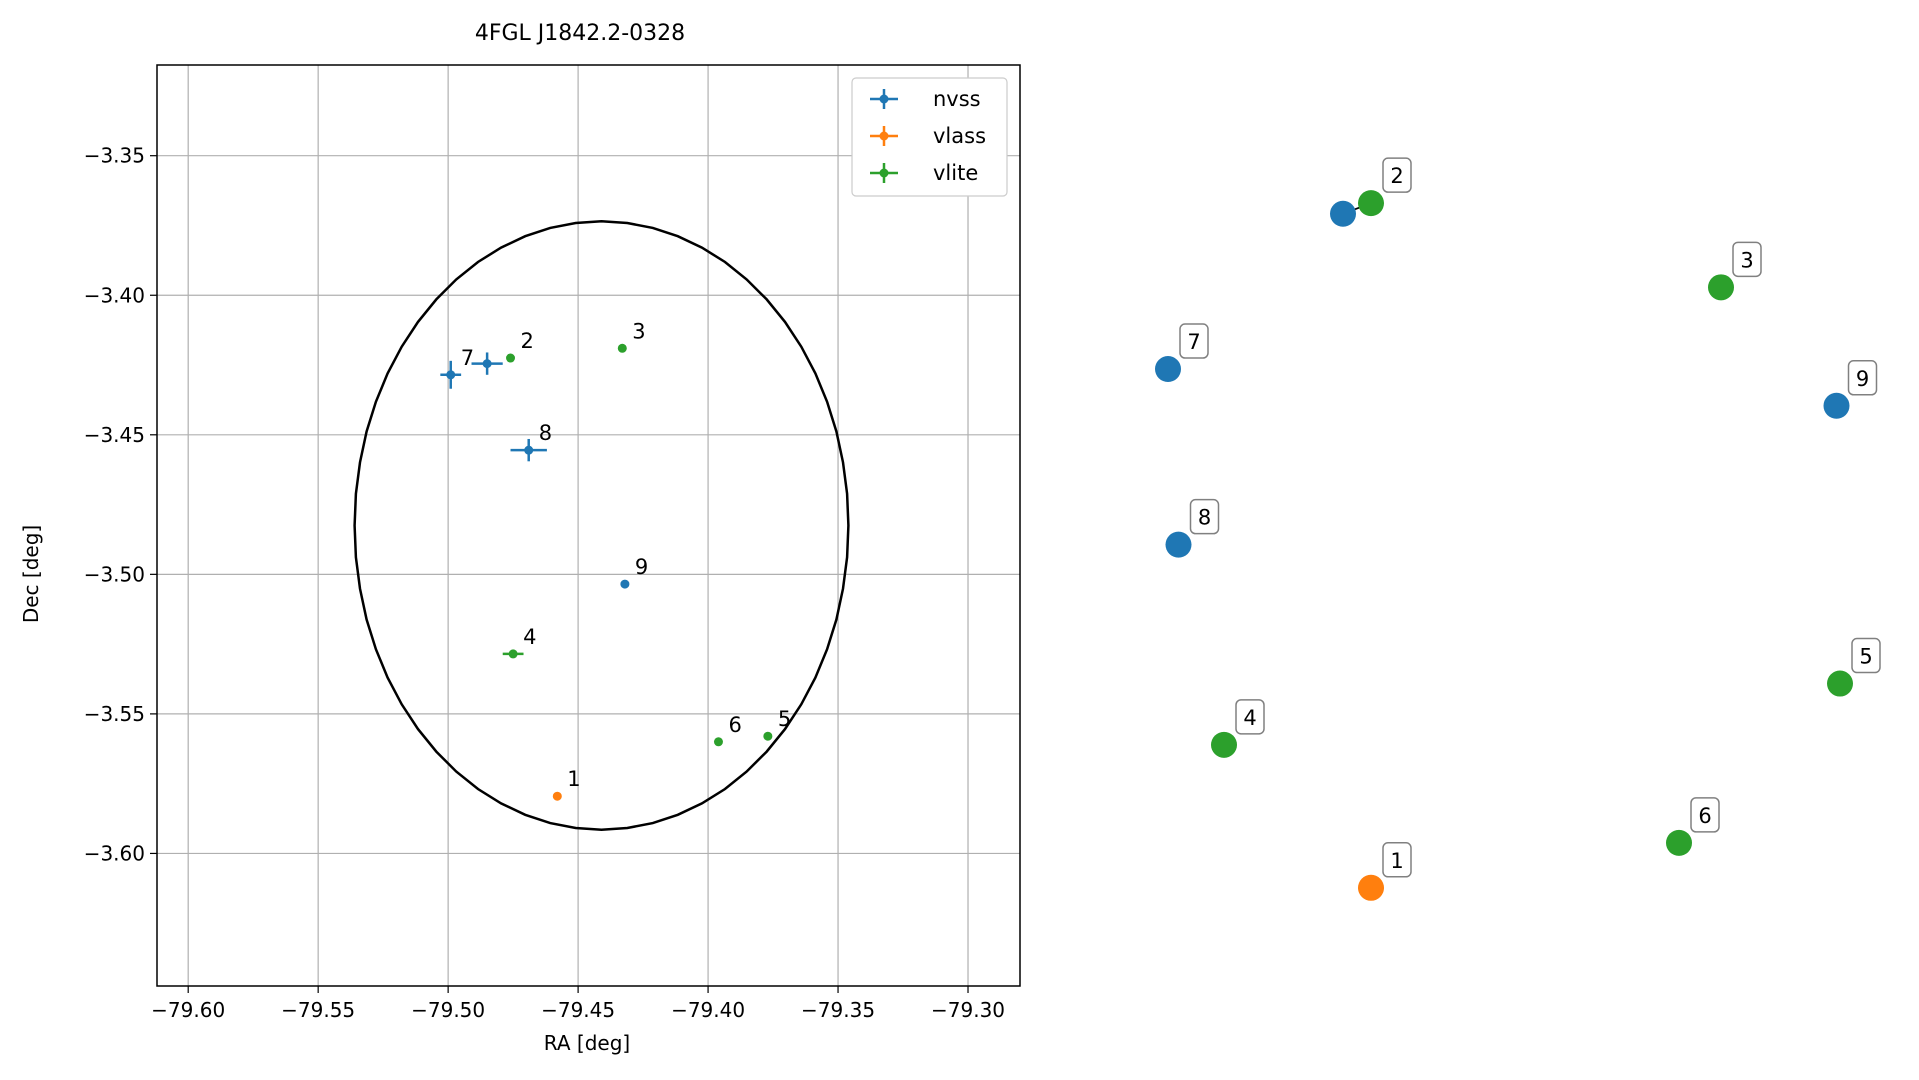  I want to click on point-label: 1, so click(573, 779).